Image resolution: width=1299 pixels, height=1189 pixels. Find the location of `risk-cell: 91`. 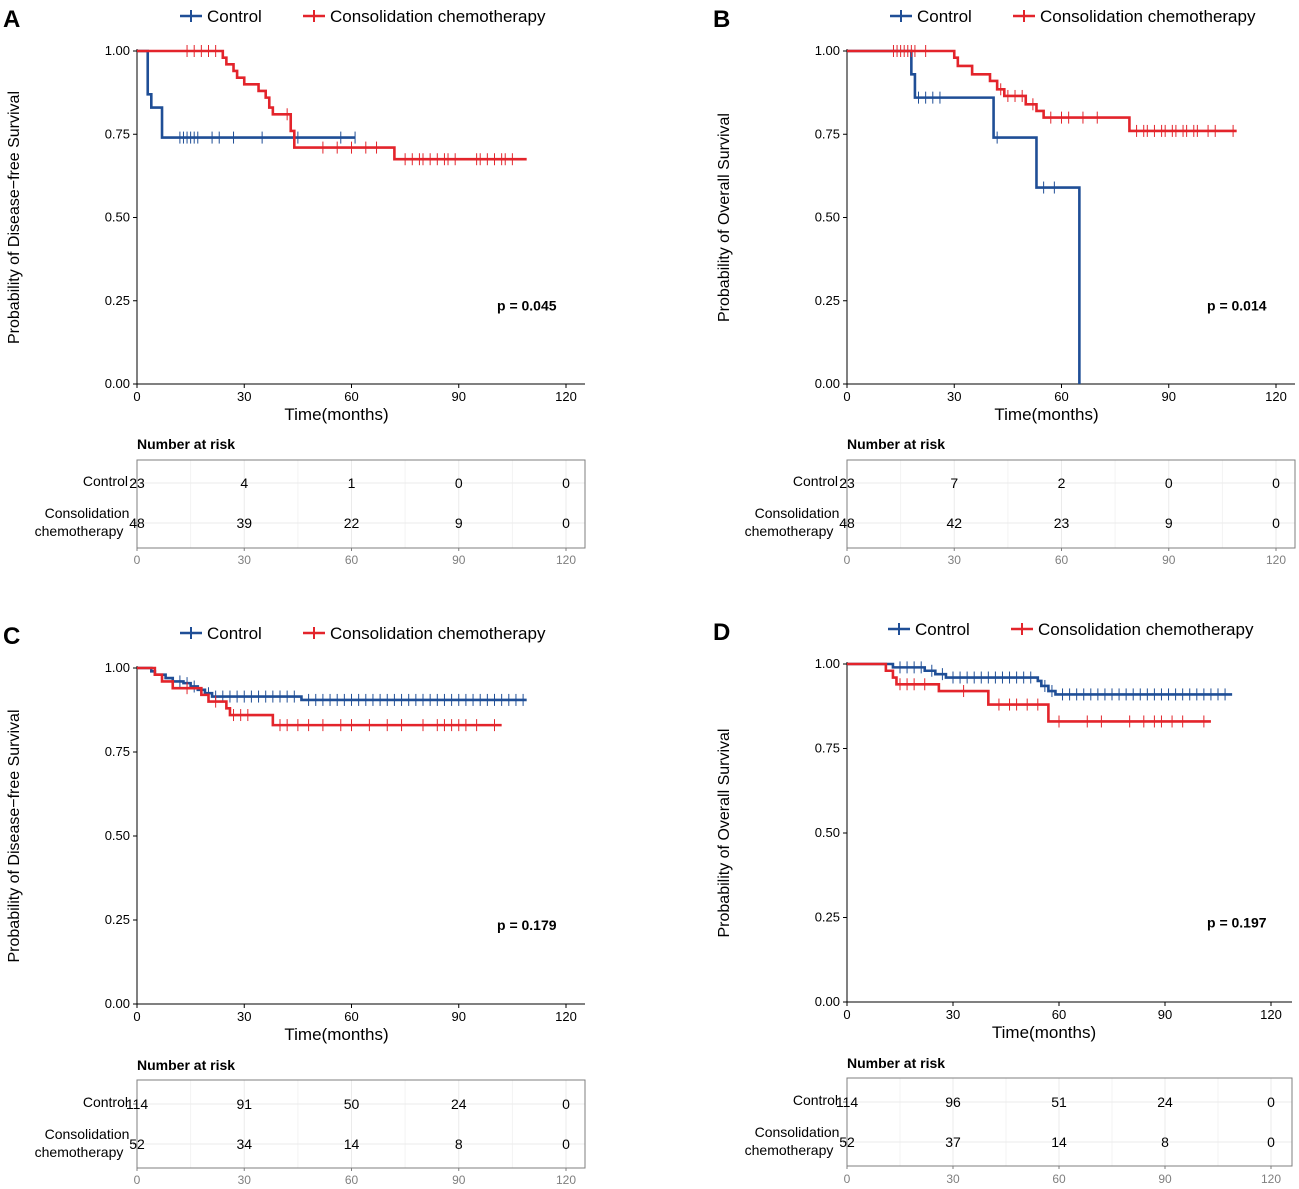

risk-cell: 91 is located at coordinates (244, 1104).